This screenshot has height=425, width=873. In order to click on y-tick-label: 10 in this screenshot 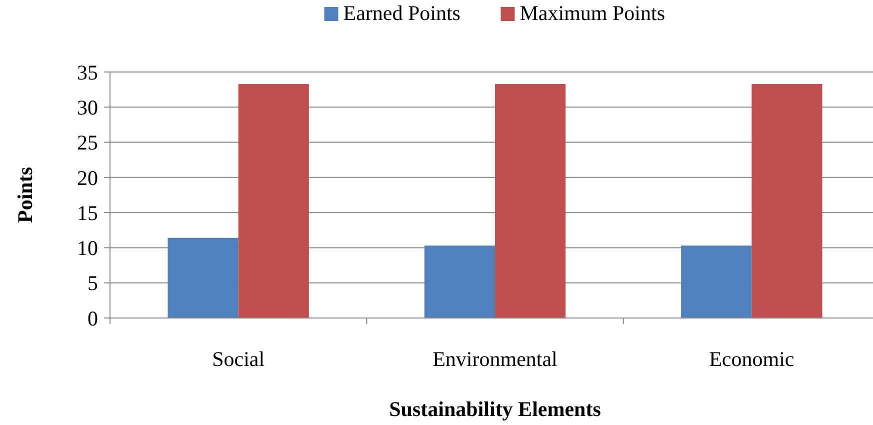, I will do `click(87, 248)`.